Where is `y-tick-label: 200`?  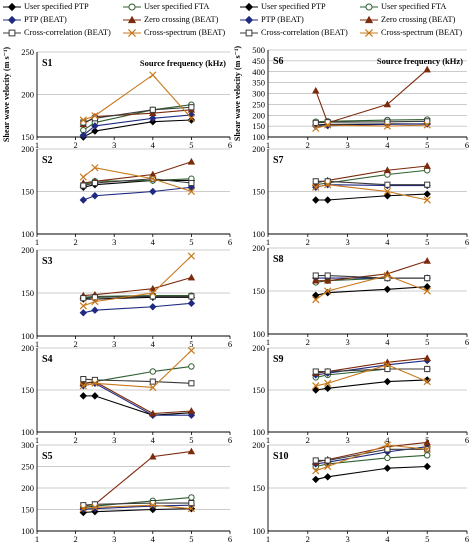 y-tick-label: 200 is located at coordinates (258, 348).